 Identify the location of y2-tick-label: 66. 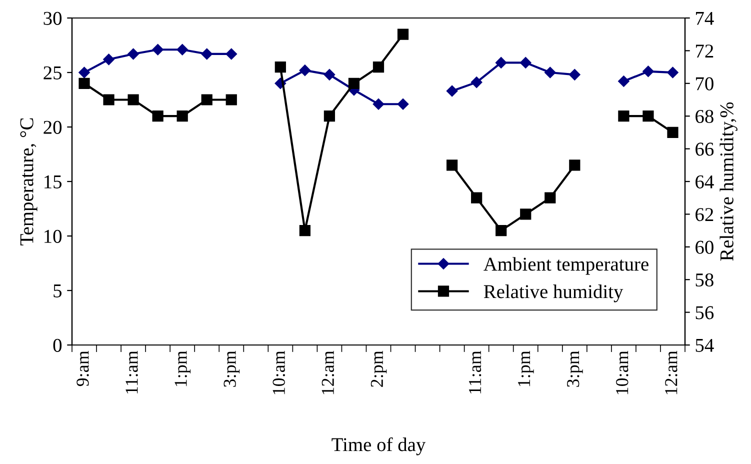
(705, 149).